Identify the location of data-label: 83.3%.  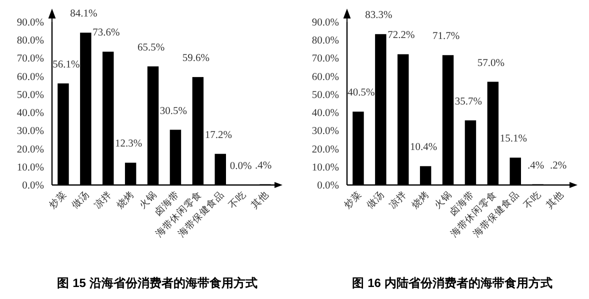
(378, 16).